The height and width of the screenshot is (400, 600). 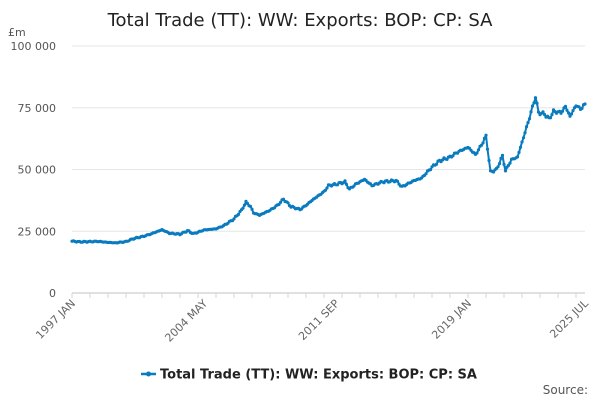 What do you see at coordinates (52, 293) in the screenshot?
I see `y-tick-label: 0` at bounding box center [52, 293].